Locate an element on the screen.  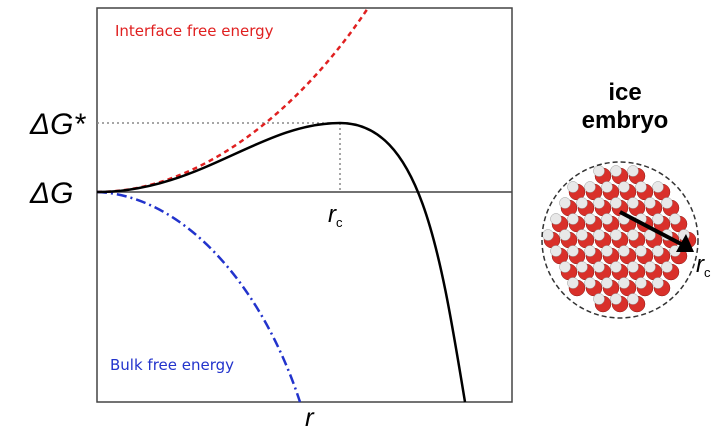
embryo-title-1: ice is located at coordinates (624, 92).